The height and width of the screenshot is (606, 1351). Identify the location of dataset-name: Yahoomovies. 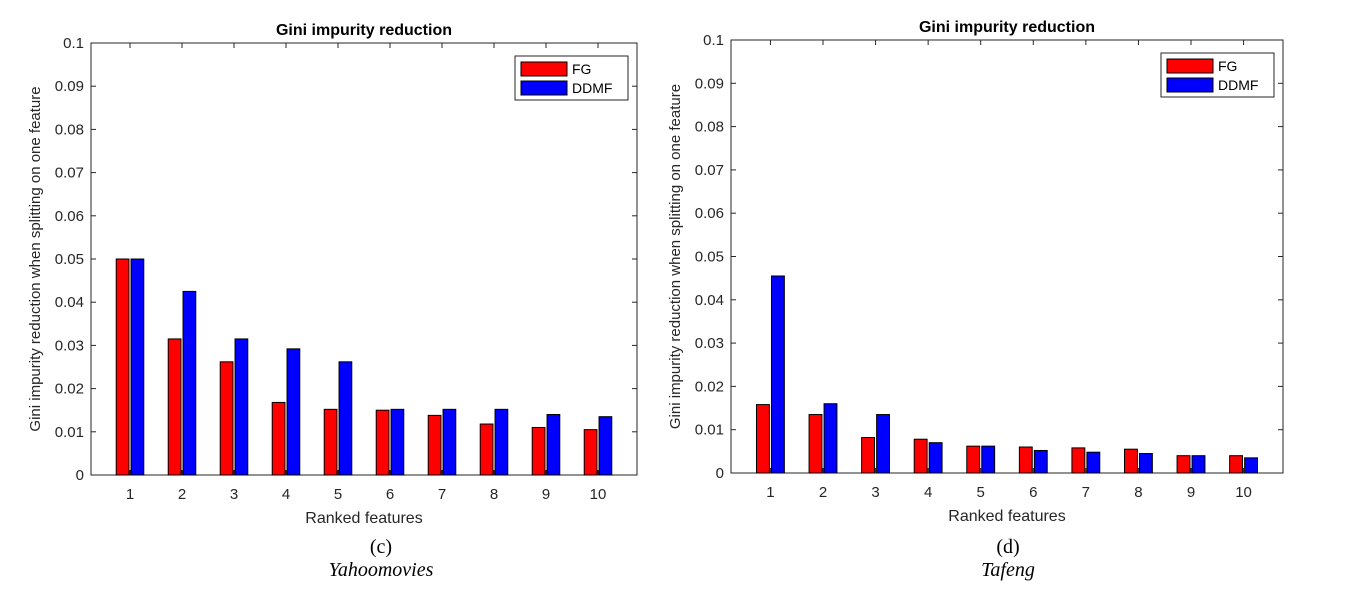
(381, 570).